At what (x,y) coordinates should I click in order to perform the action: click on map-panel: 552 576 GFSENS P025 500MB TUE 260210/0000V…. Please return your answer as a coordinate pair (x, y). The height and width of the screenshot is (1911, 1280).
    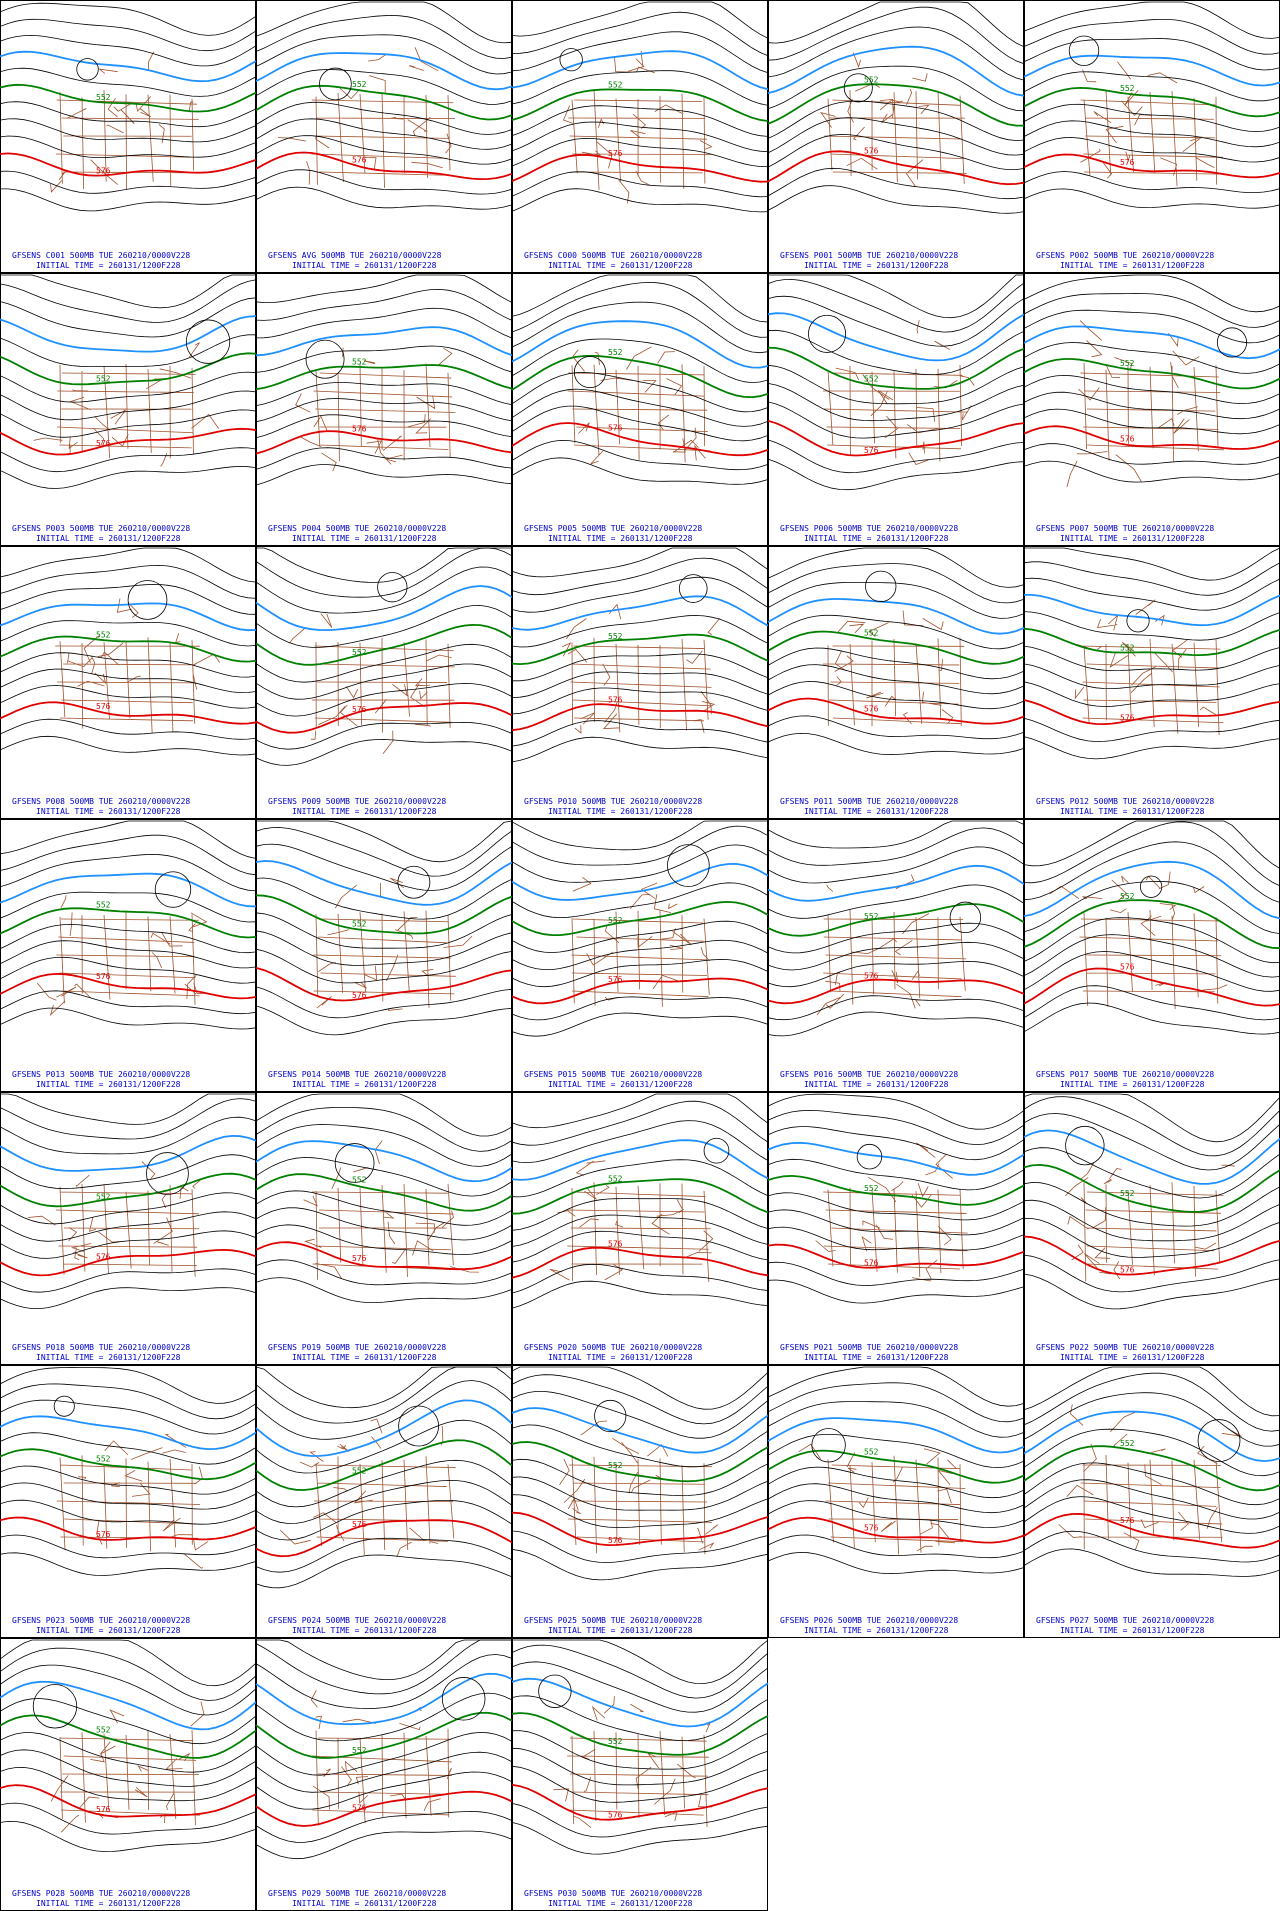
    Looking at the image, I should click on (640, 1501).